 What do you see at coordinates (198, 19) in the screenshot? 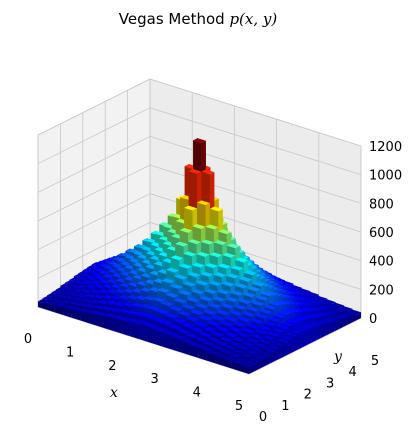
I see `chart-title: Vegas Method p(x, y)` at bounding box center [198, 19].